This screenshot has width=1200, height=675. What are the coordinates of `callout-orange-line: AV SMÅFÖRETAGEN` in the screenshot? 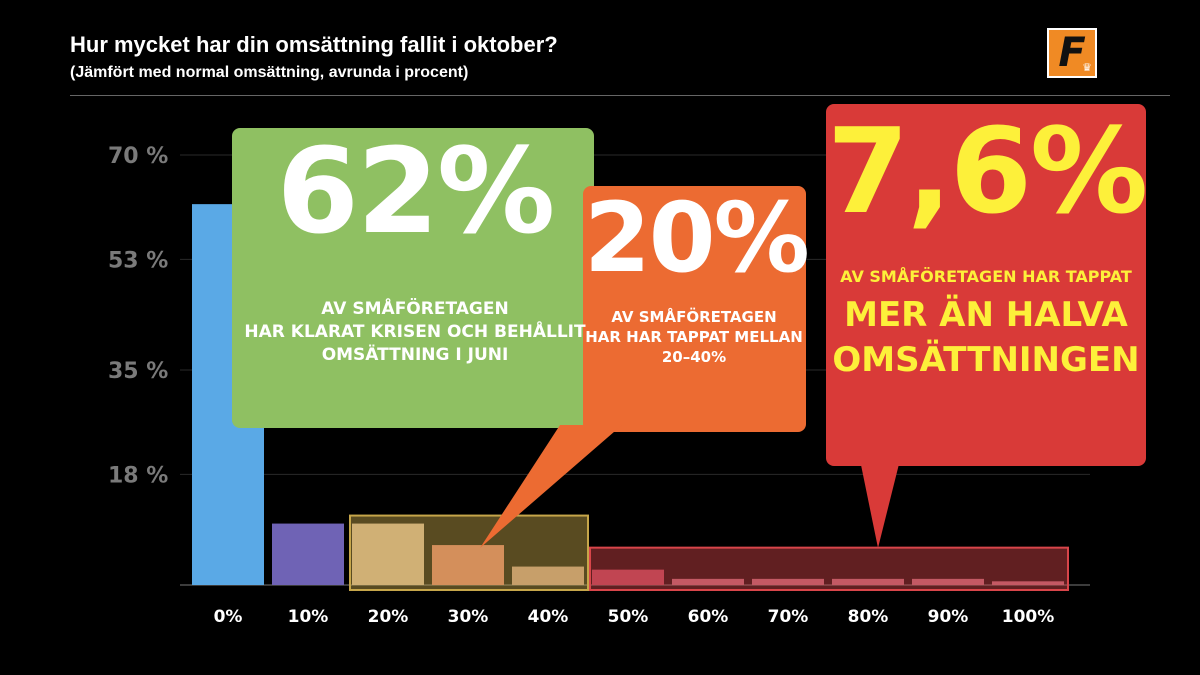 It's located at (694, 316).